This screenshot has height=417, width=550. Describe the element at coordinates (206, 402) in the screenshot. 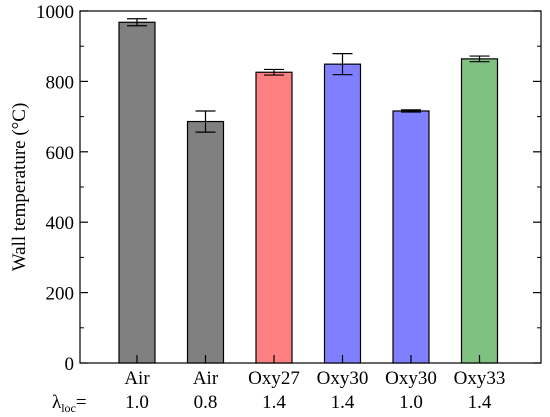

I see `lambda-value-label: 0.8` at that location.